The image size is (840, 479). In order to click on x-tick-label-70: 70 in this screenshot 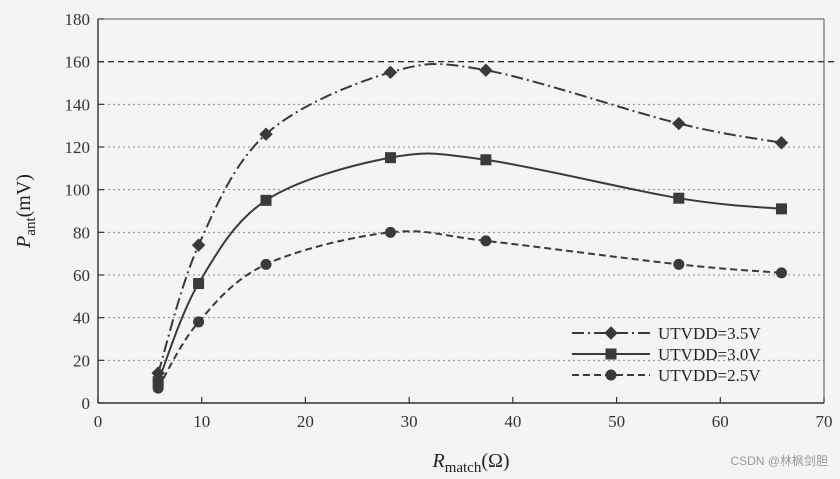, I will do `click(824, 421)`.